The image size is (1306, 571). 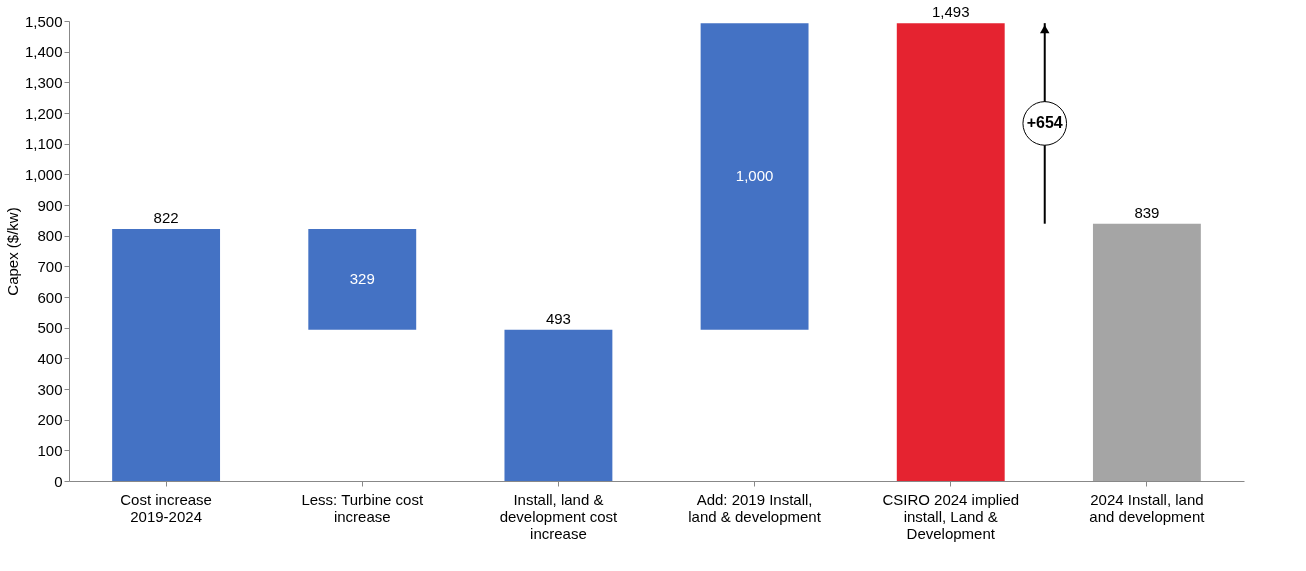 I want to click on annotation: +654, so click(x=1044, y=123).